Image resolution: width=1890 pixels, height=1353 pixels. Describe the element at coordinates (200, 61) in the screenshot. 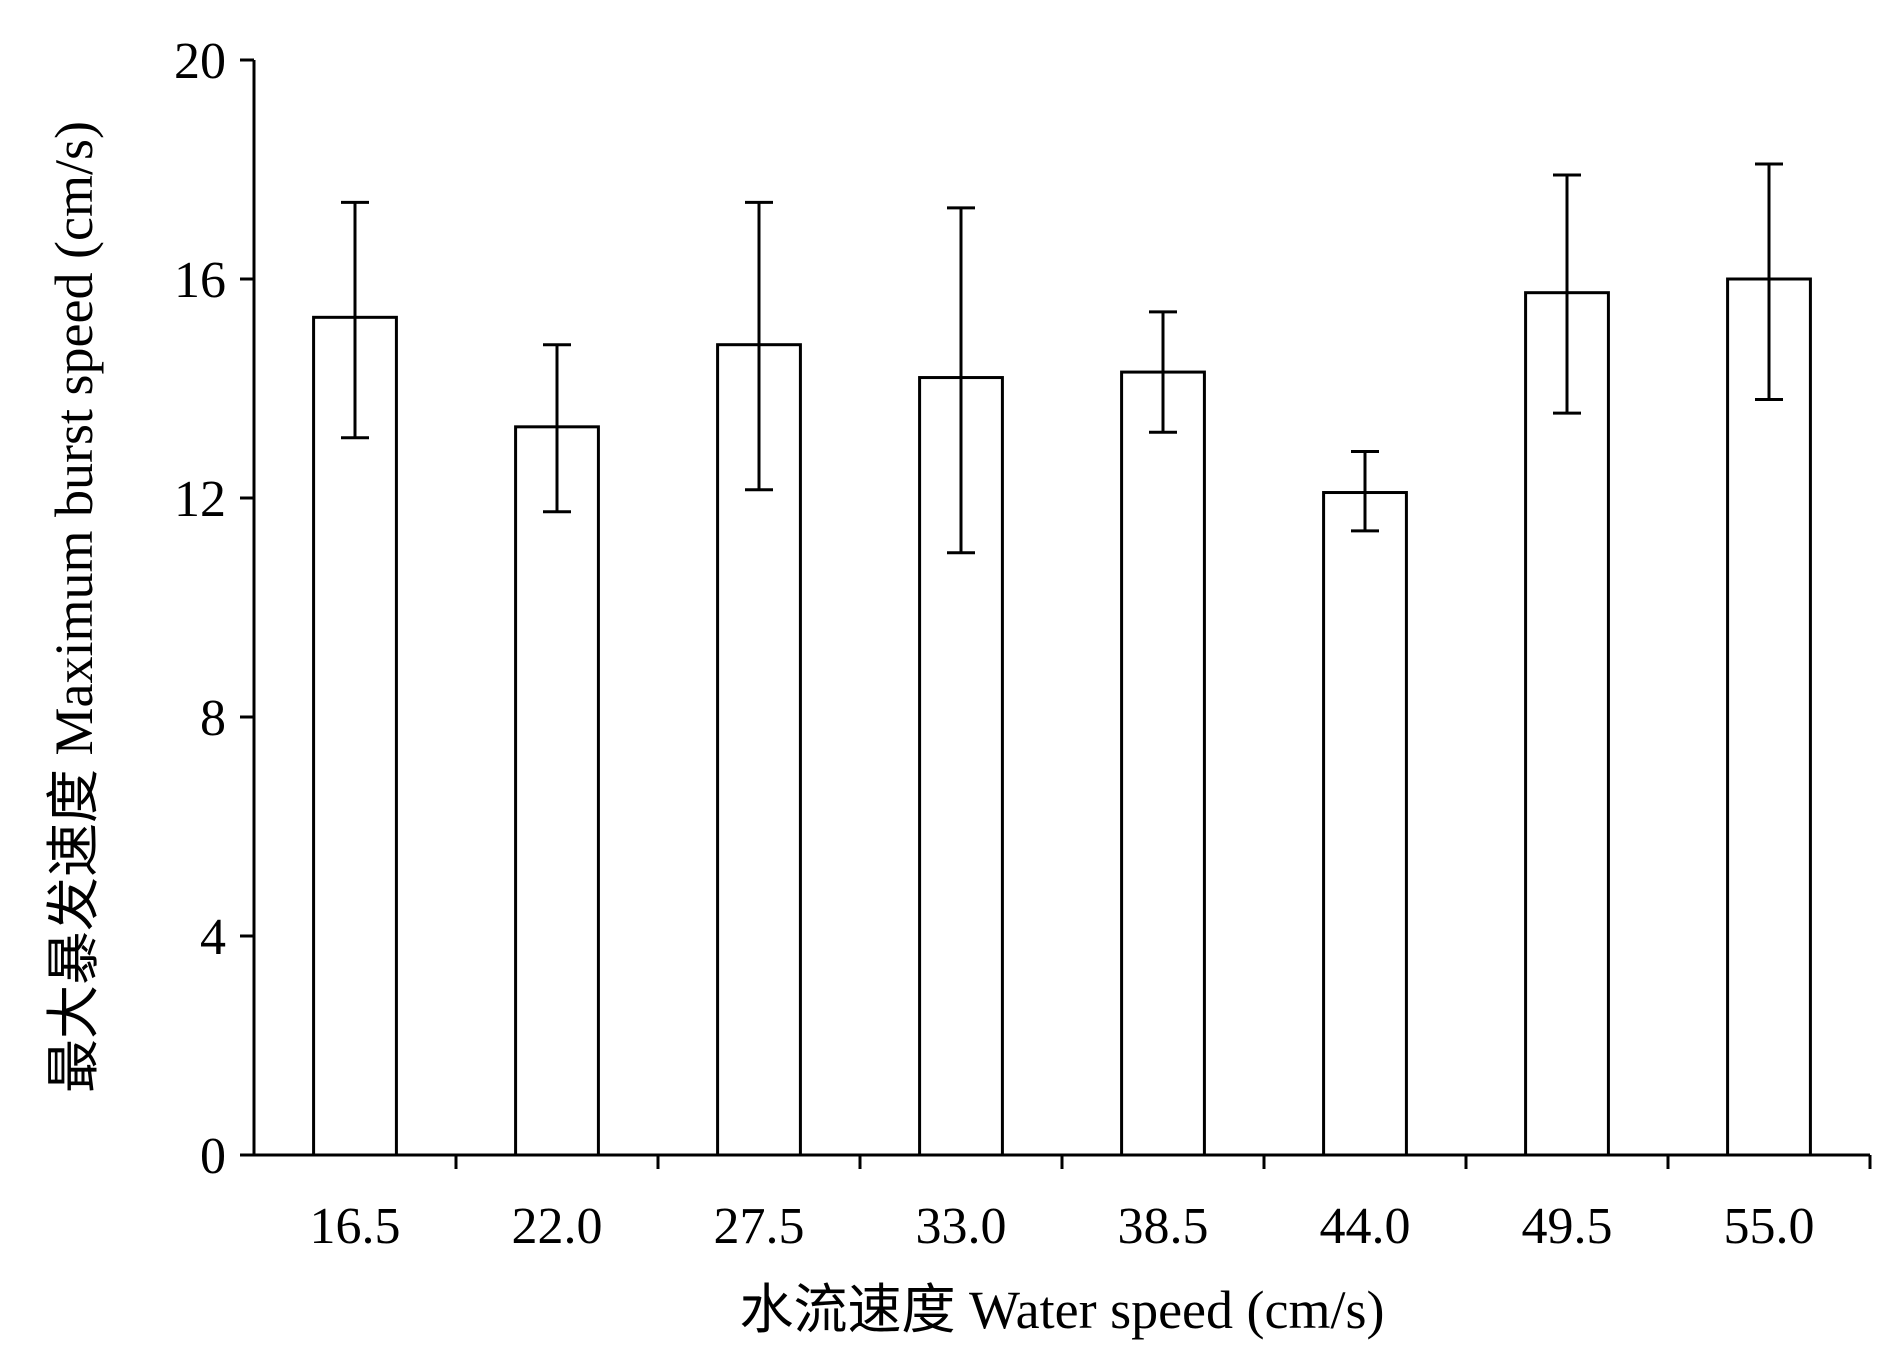

I see `y-tick-label: 20` at that location.